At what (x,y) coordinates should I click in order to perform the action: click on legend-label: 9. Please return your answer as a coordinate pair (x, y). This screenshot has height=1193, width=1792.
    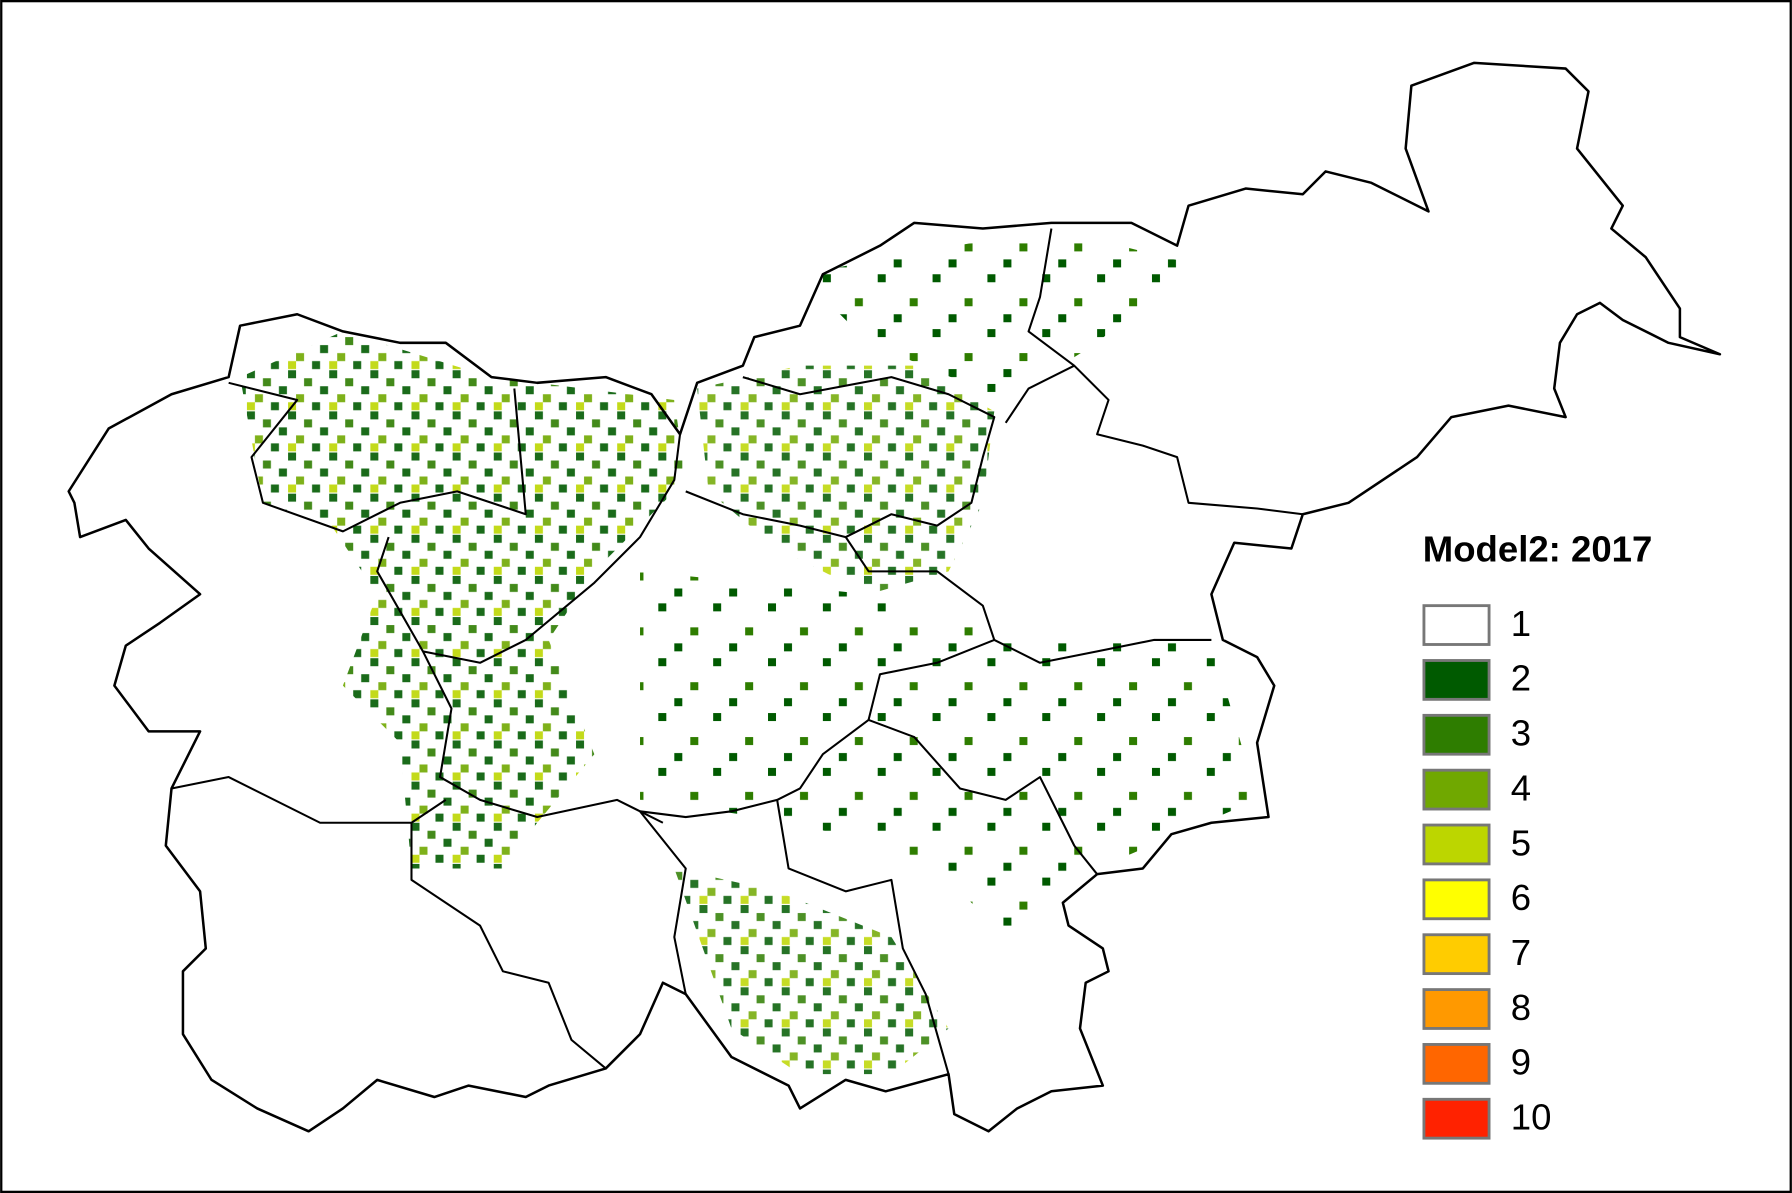
    Looking at the image, I should click on (1521, 1062).